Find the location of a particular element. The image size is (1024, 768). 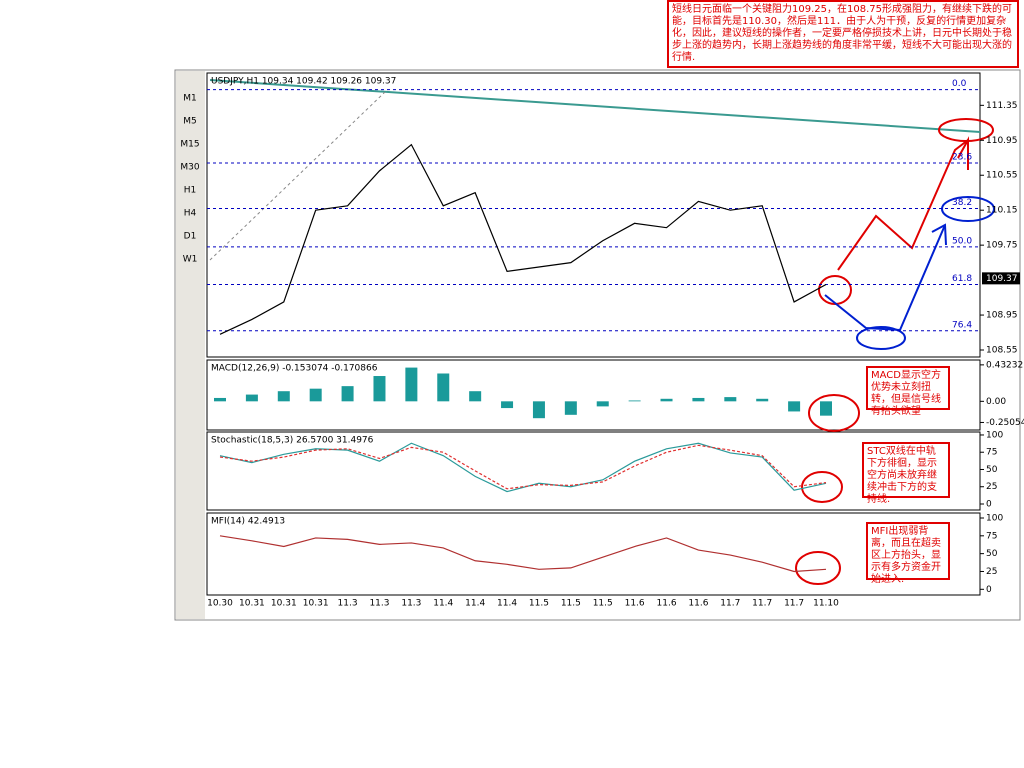

annotations is located at coordinates (894, 351).